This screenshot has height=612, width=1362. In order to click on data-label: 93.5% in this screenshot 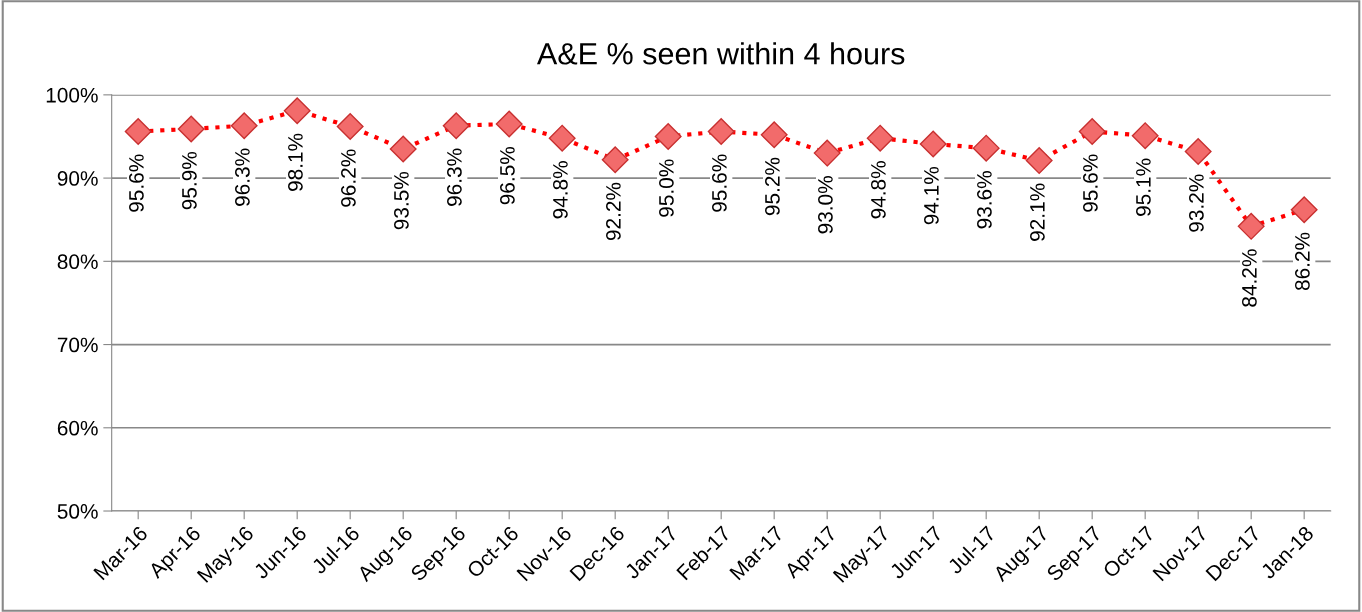, I will do `click(401, 200)`.